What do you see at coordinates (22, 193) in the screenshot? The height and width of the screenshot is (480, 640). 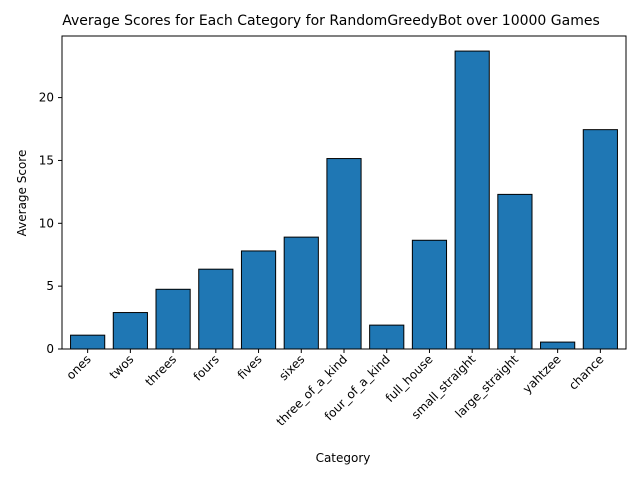 I see `y-axis-label: Average Score` at bounding box center [22, 193].